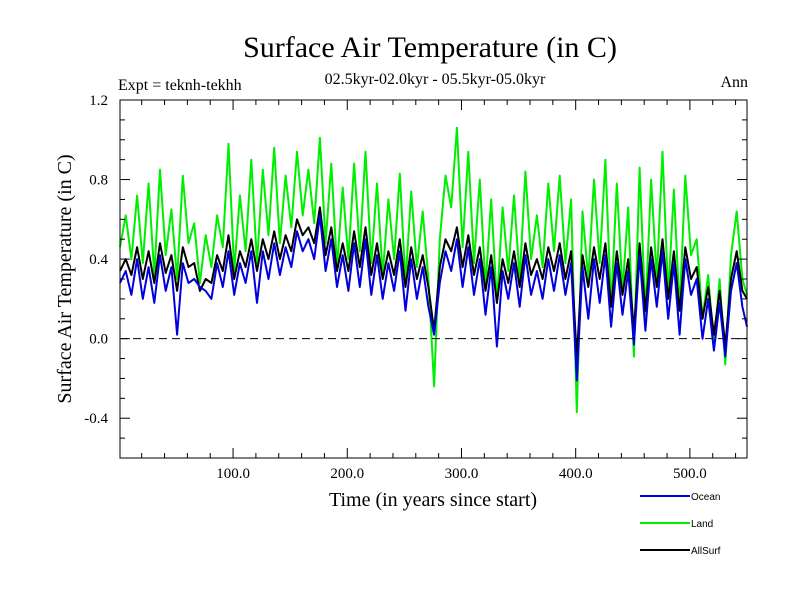  What do you see at coordinates (65, 278) in the screenshot?
I see `y-axis-label: Surface Air Temperature (in C)` at bounding box center [65, 278].